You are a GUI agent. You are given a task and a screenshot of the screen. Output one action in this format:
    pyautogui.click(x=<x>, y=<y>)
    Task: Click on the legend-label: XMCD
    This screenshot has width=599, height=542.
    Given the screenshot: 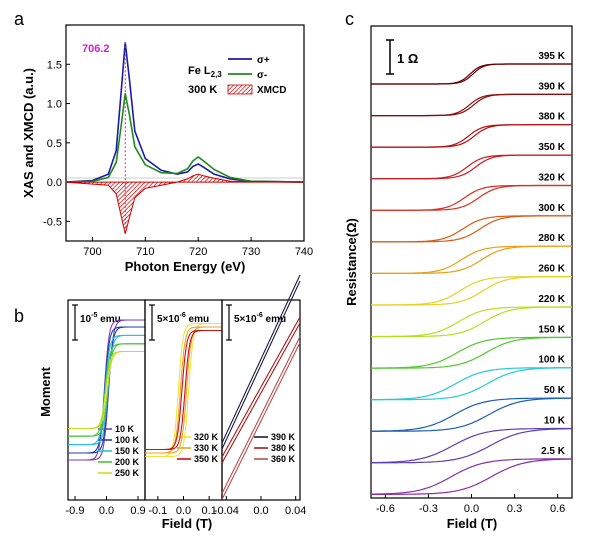 What is the action you would take?
    pyautogui.click(x=271, y=90)
    